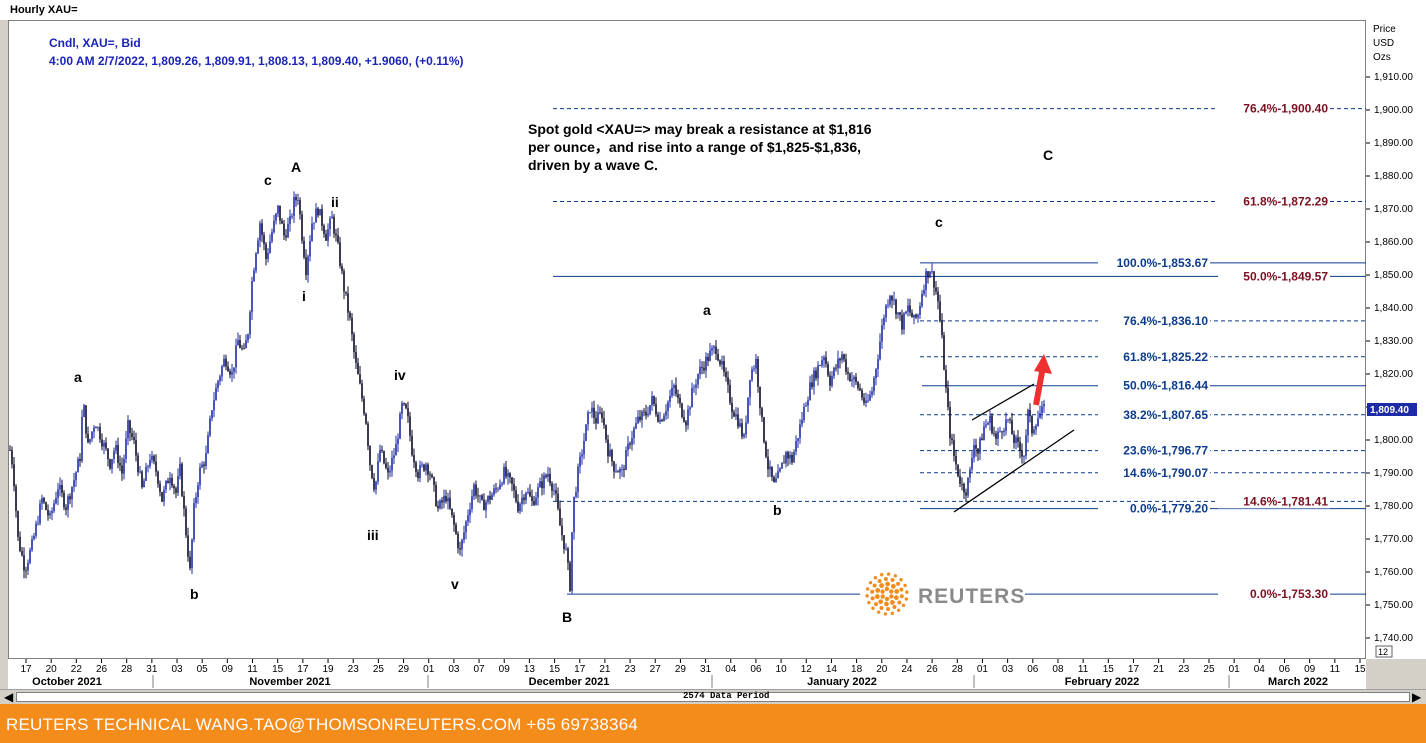 The image size is (1426, 743). I want to click on time-tick-label: 10, so click(782, 669).